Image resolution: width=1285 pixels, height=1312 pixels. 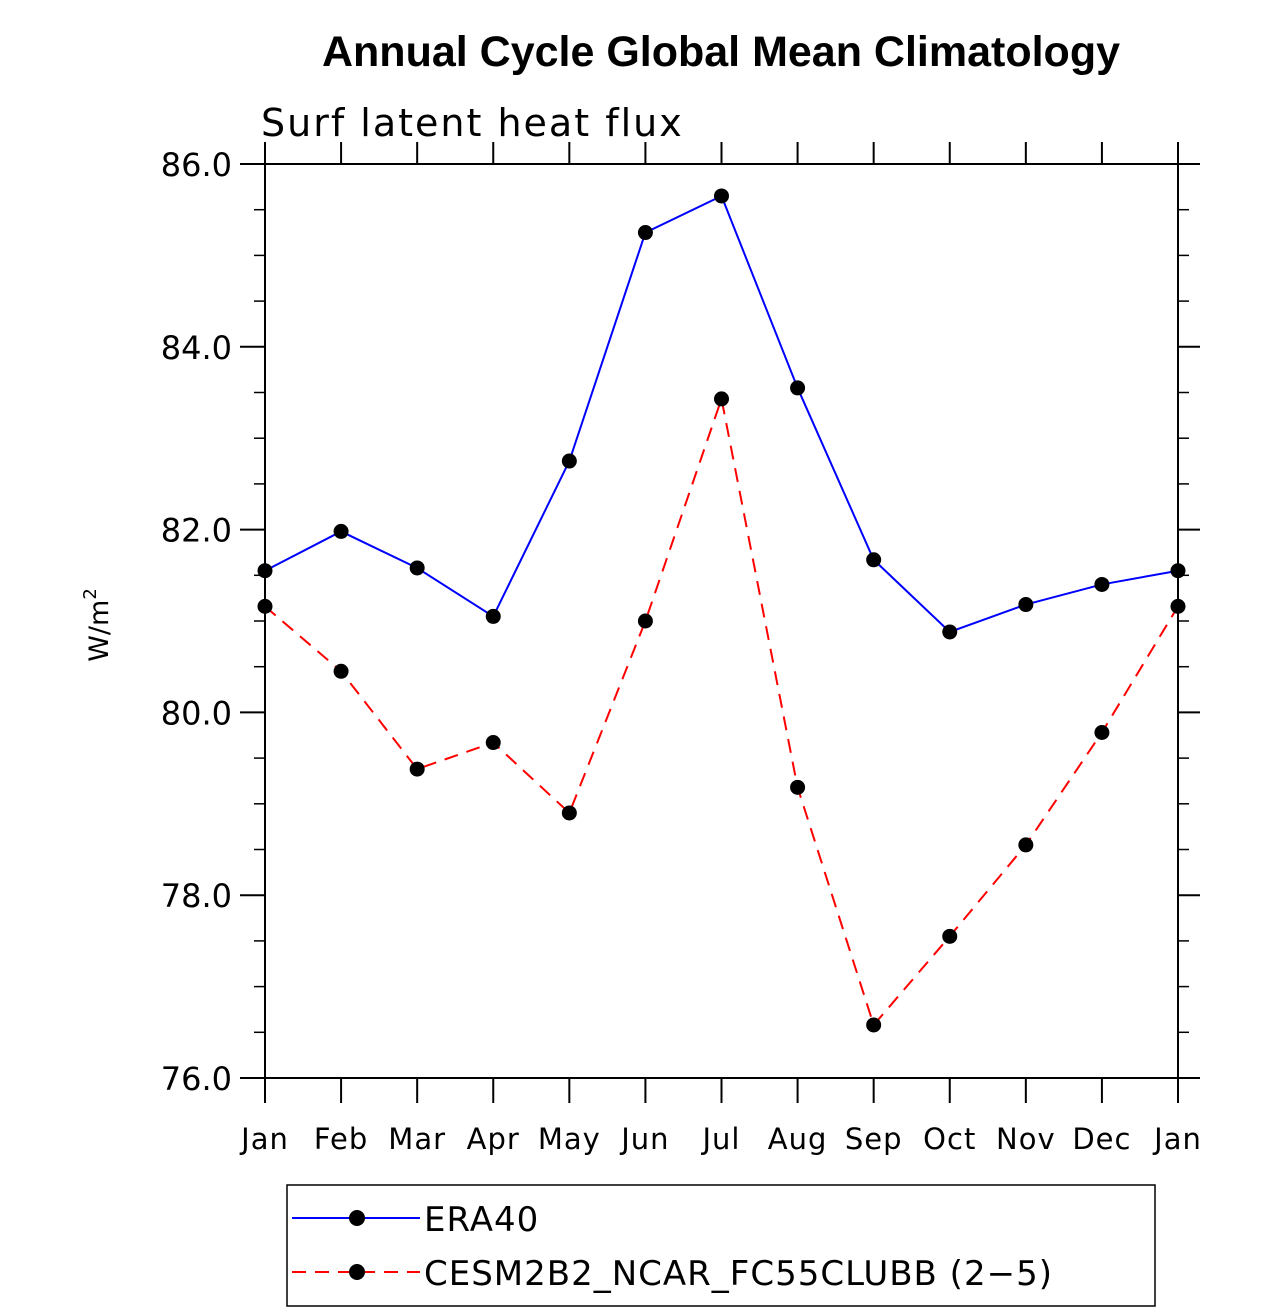 What do you see at coordinates (874, 1139) in the screenshot?
I see `x-tick-label: Sep` at bounding box center [874, 1139].